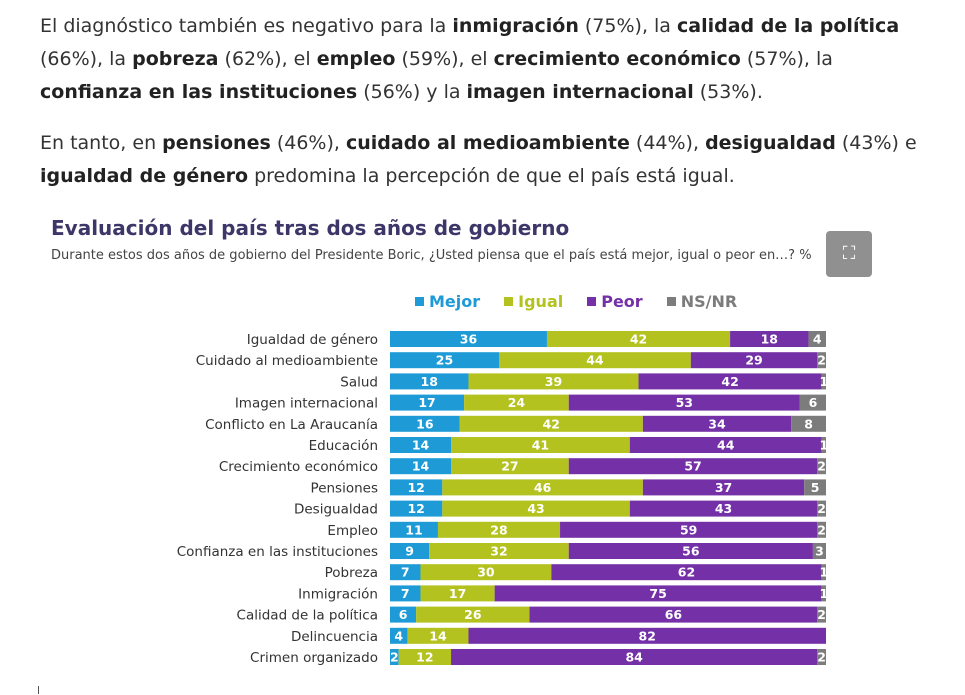 The height and width of the screenshot is (695, 965). Describe the element at coordinates (344, 488) in the screenshot. I see `category-label: Pensiones` at that location.